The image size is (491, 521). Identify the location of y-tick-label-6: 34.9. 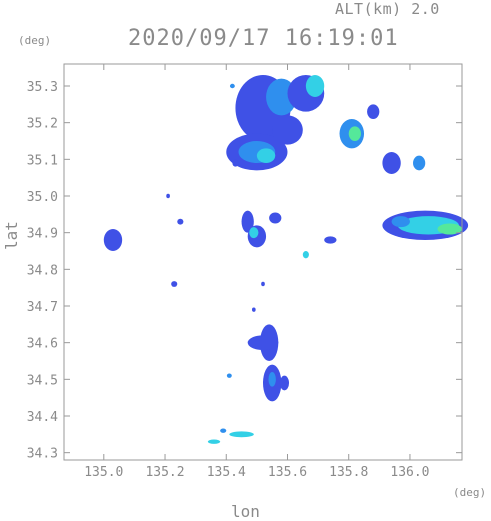
(42, 234).